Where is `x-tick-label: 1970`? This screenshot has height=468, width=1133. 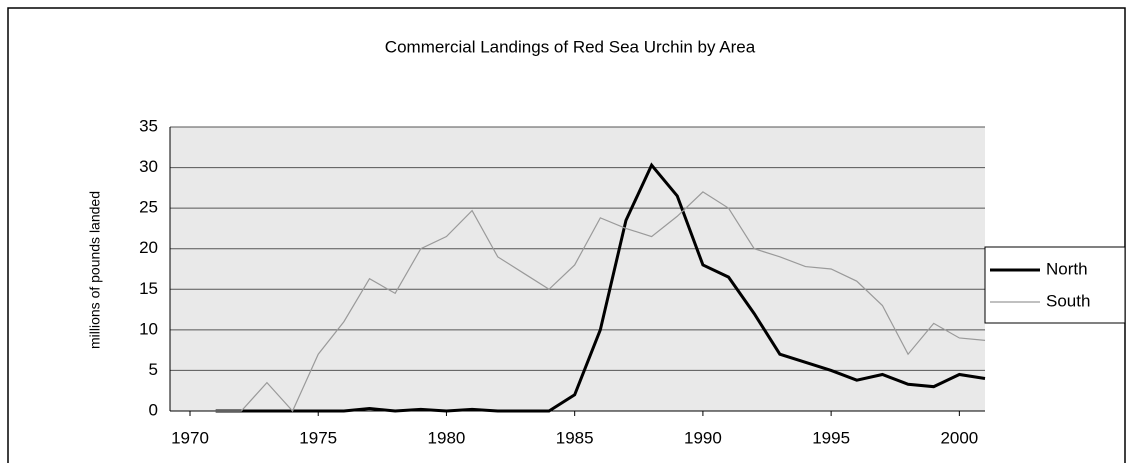 x-tick-label: 1970 is located at coordinates (190, 437).